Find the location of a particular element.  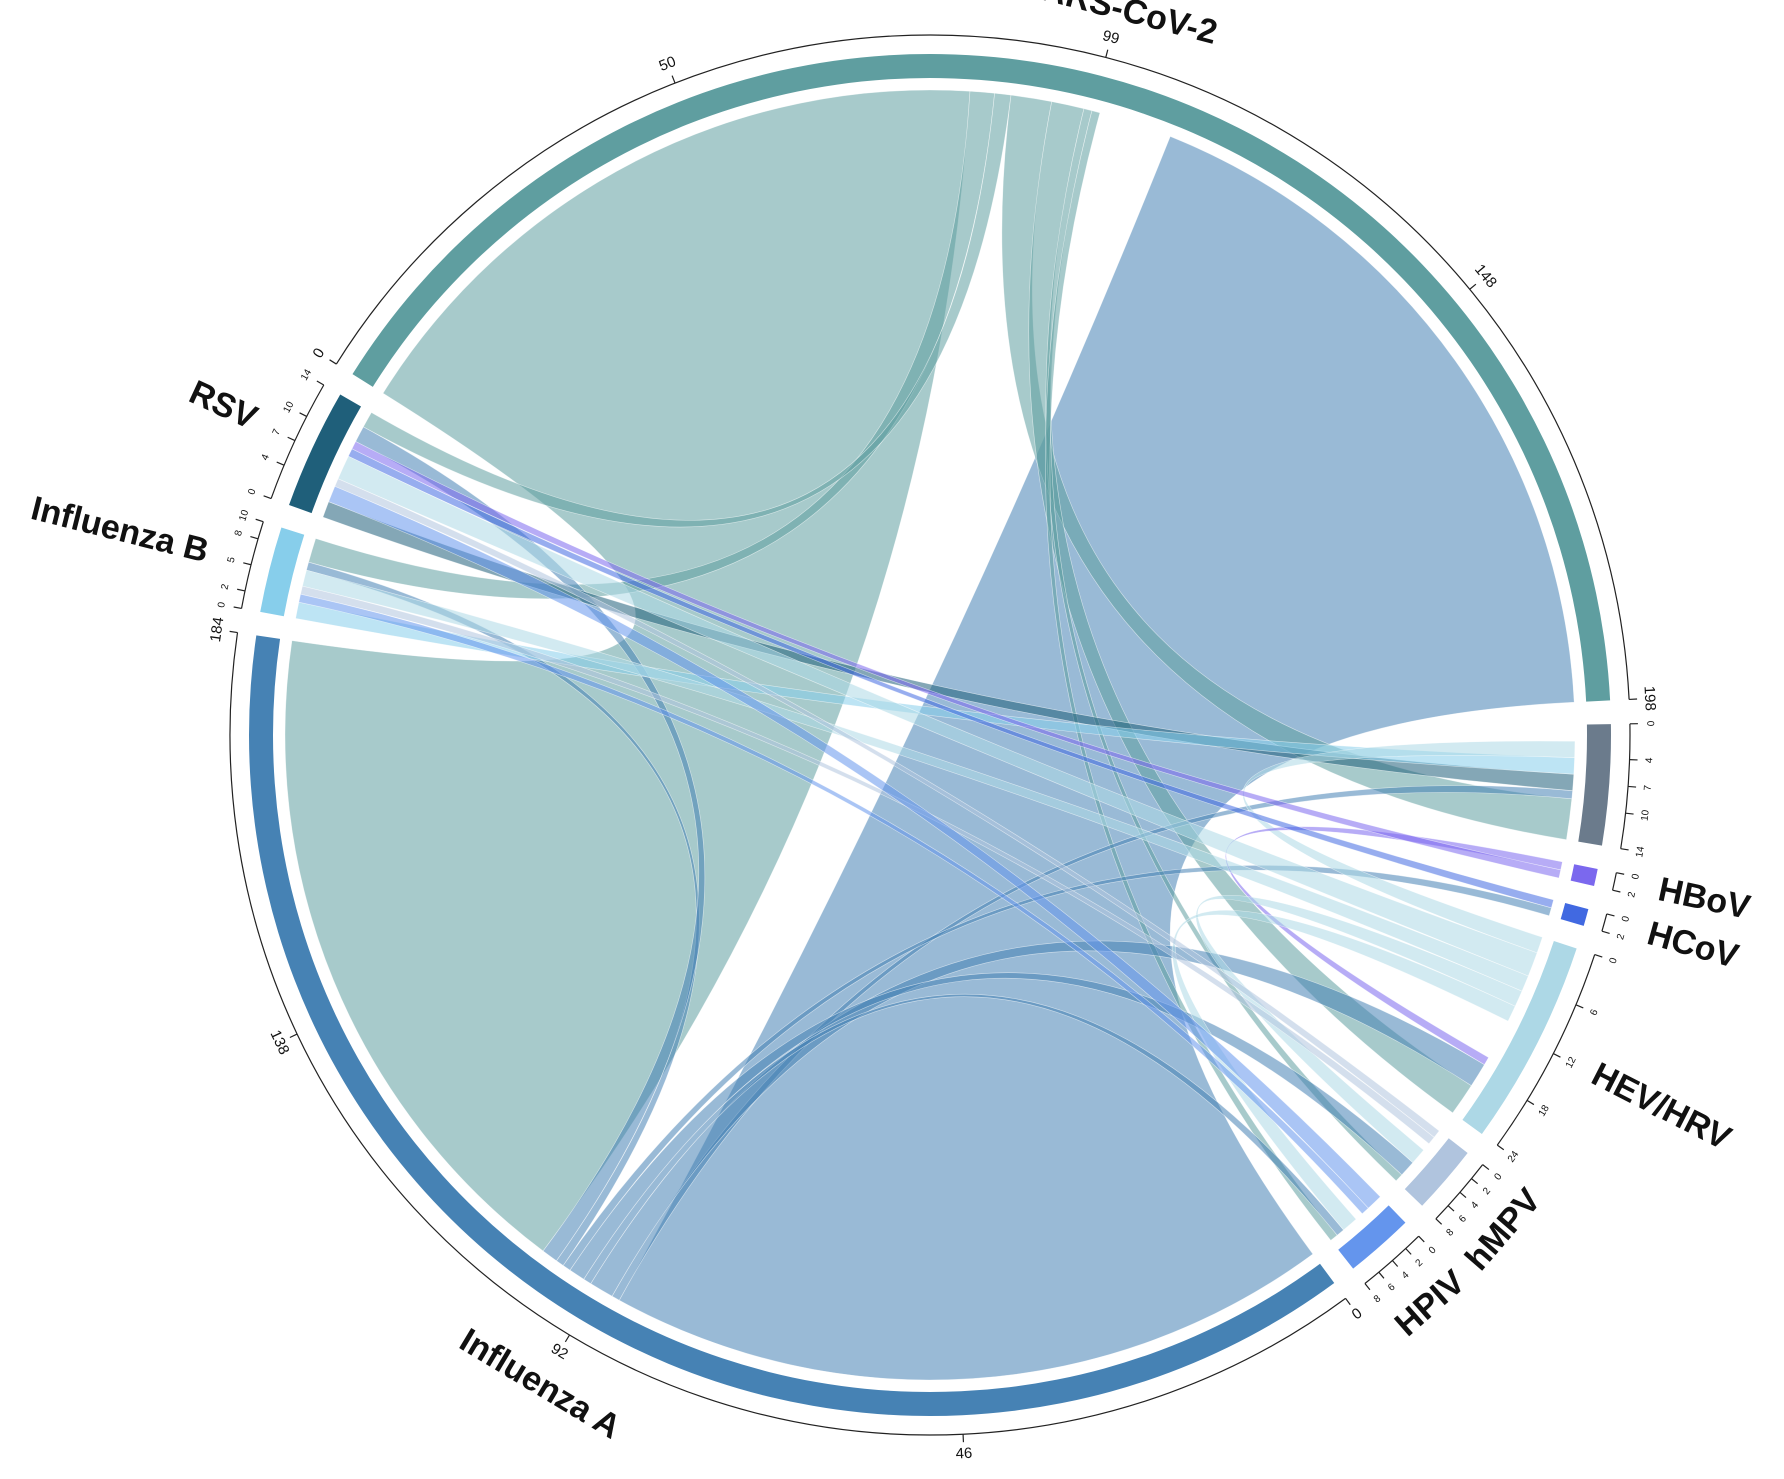

tick-label: 99 is located at coordinates (1111, 37).